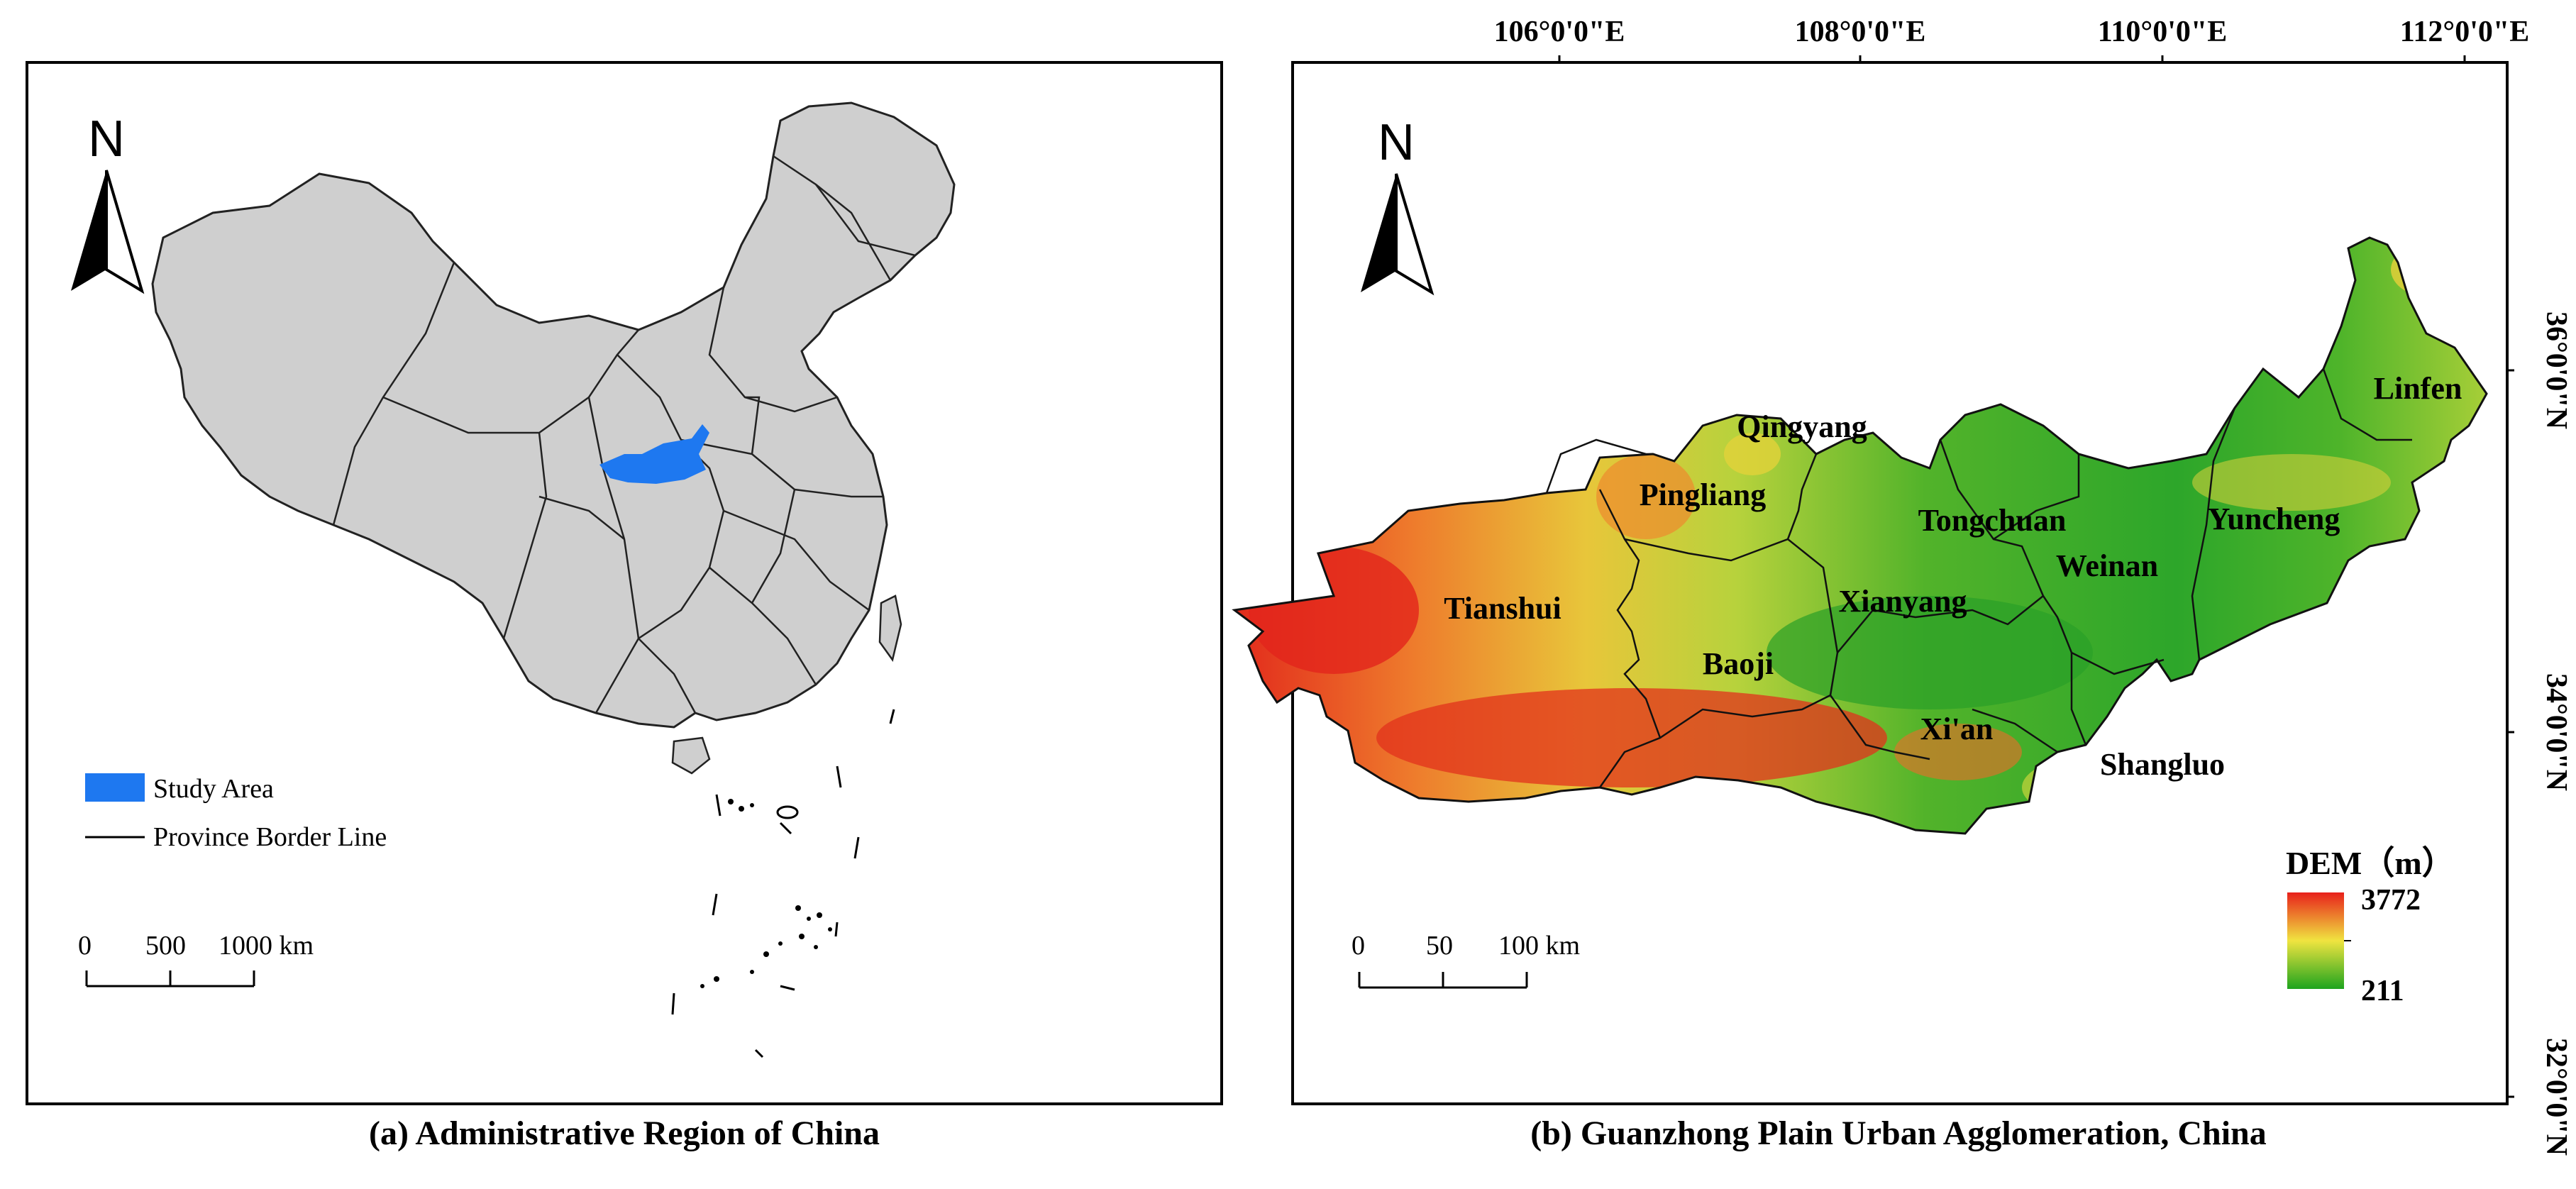 The height and width of the screenshot is (1189, 2576). I want to click on scale-b-tick-1: 50, so click(1439, 946).